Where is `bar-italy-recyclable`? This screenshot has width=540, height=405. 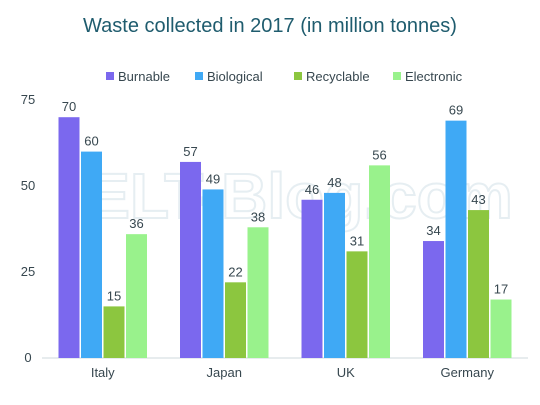
bar-italy-recyclable is located at coordinates (114, 332).